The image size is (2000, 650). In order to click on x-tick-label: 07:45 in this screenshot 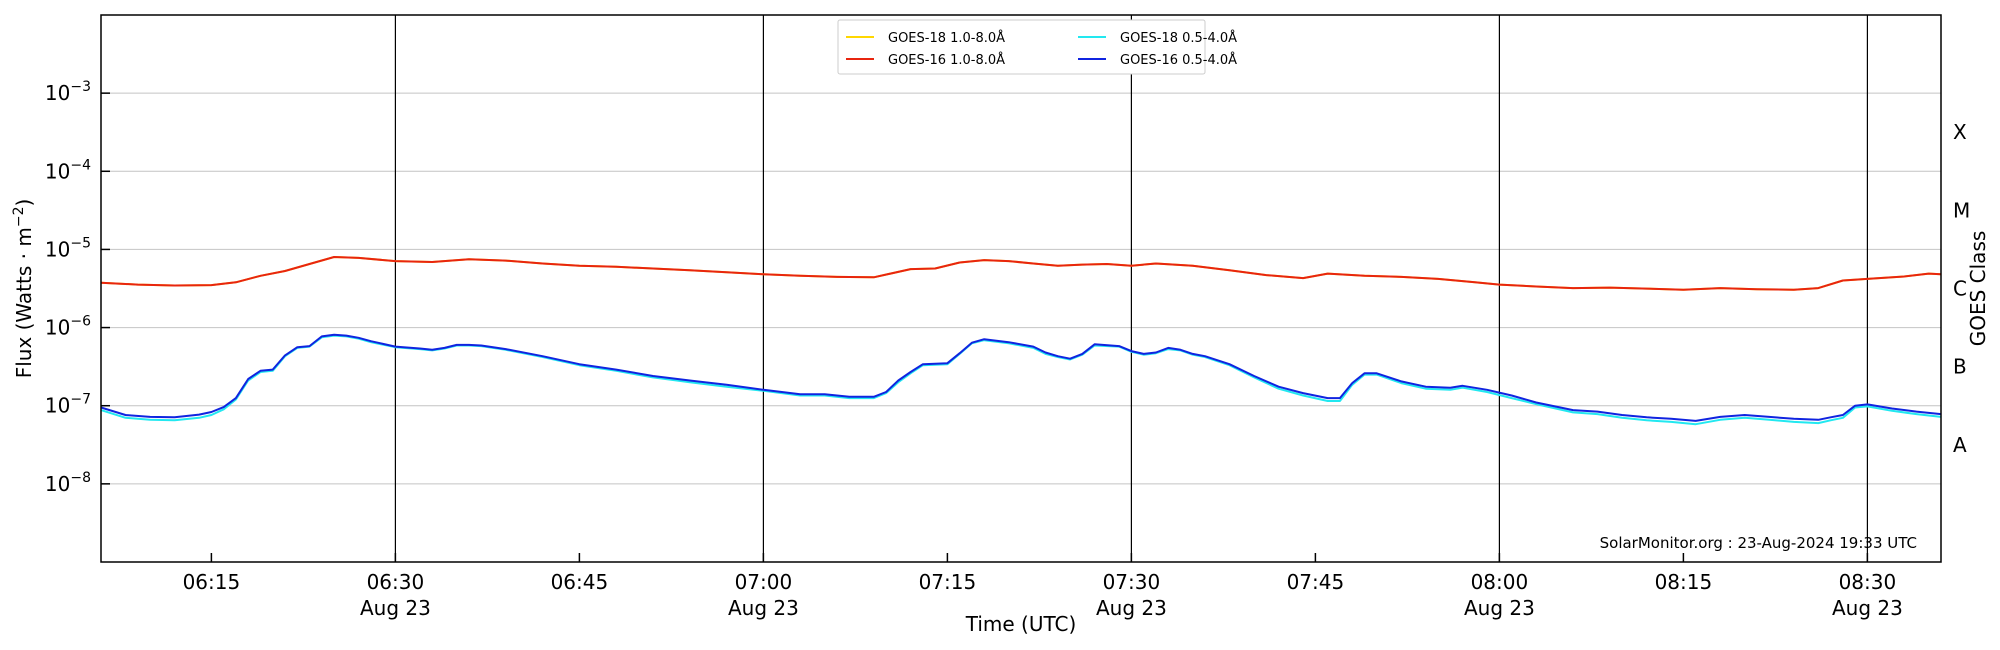, I will do `click(1316, 582)`.